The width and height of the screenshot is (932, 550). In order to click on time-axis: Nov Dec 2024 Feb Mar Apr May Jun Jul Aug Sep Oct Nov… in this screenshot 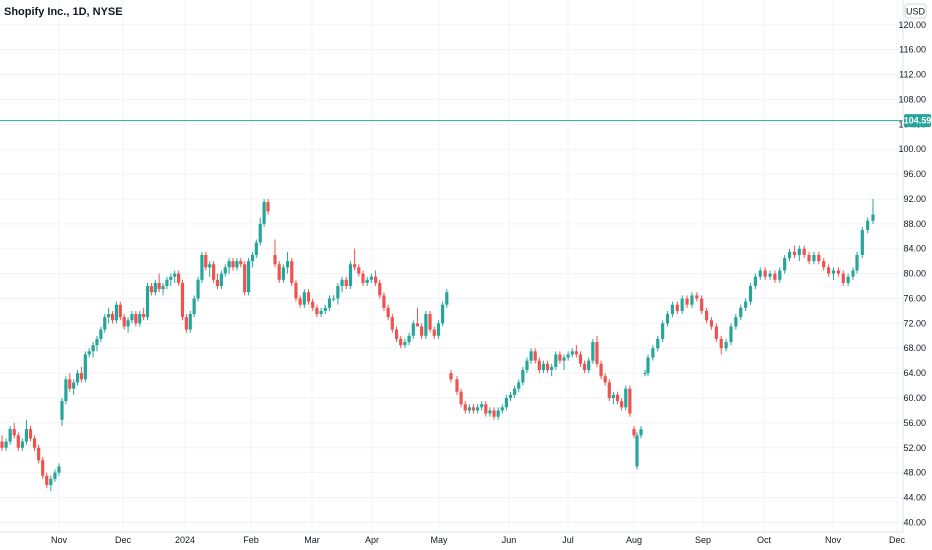, I will do `click(478, 540)`.